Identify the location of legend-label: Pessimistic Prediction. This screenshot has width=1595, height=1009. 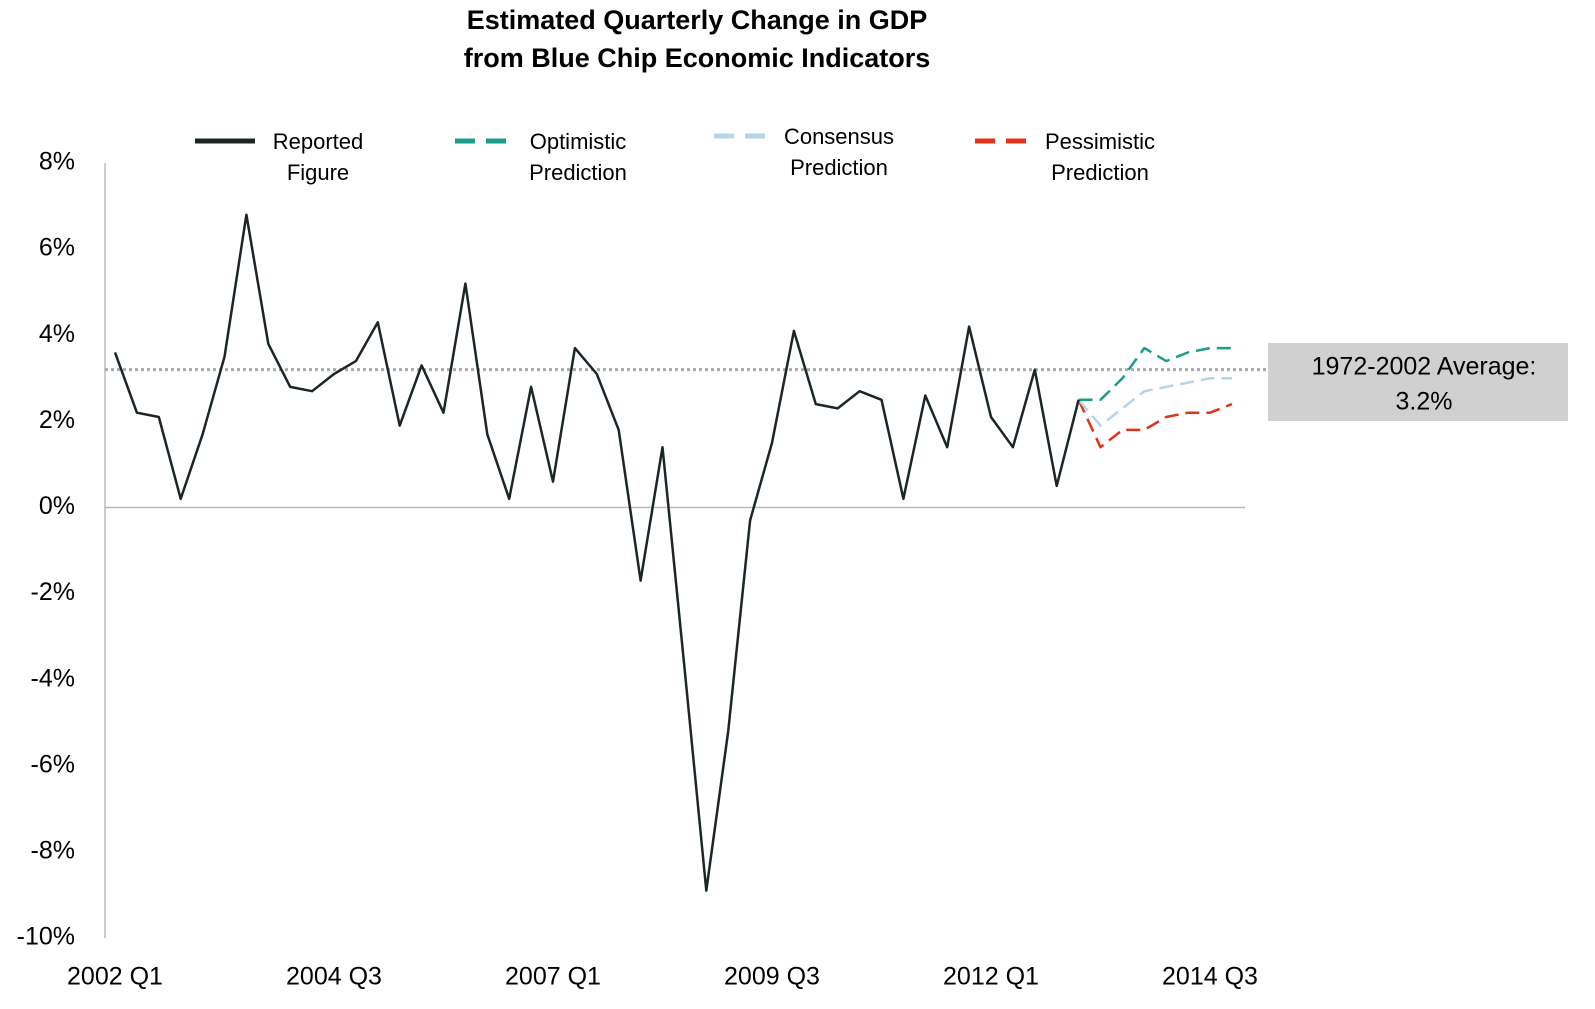
(1099, 157).